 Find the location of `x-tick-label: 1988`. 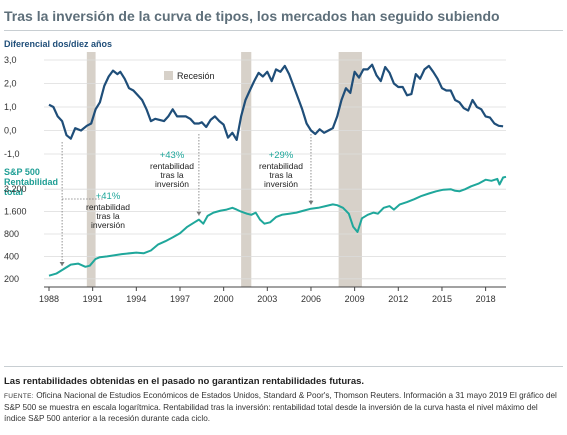

x-tick-label: 1988 is located at coordinates (49, 299).